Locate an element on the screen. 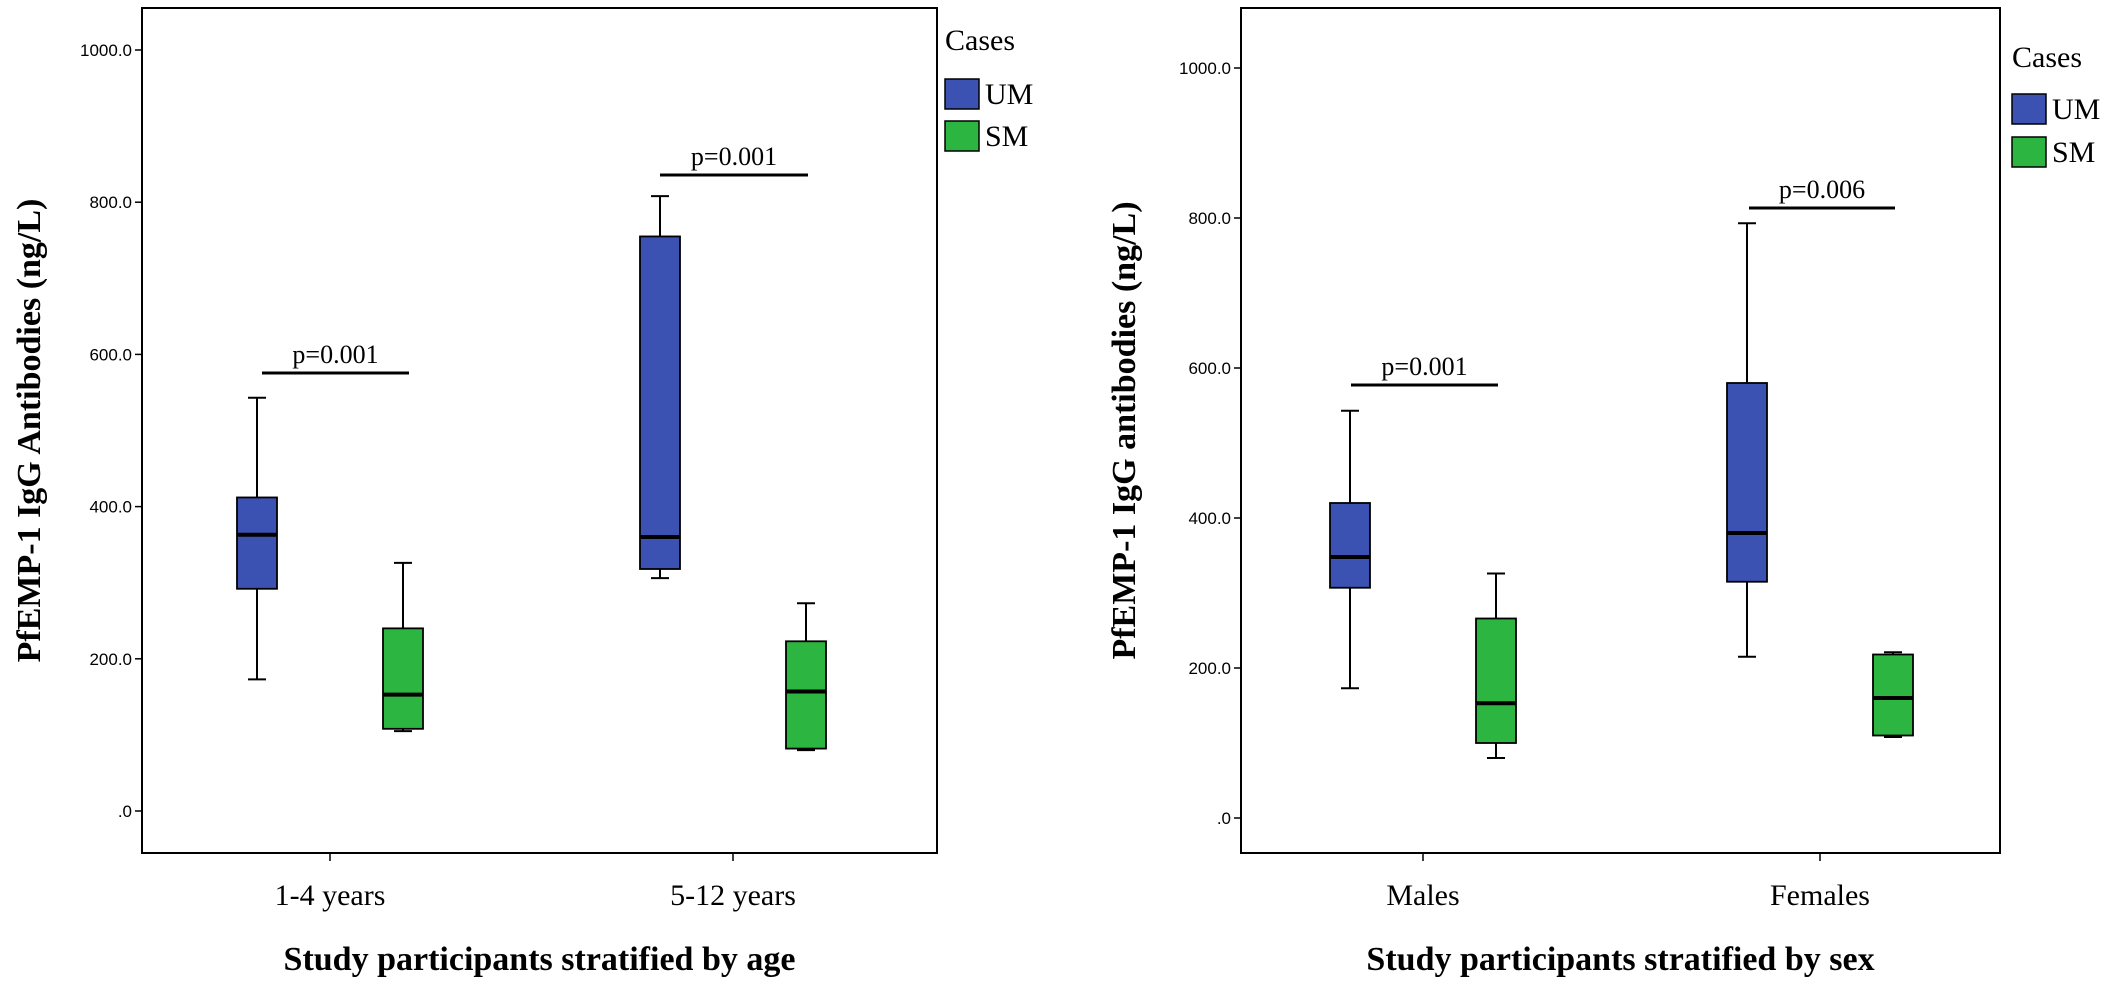 Image resolution: width=2118 pixels, height=988 pixels. x-axis-title: Study participants stratified by sex is located at coordinates (1620, 959).